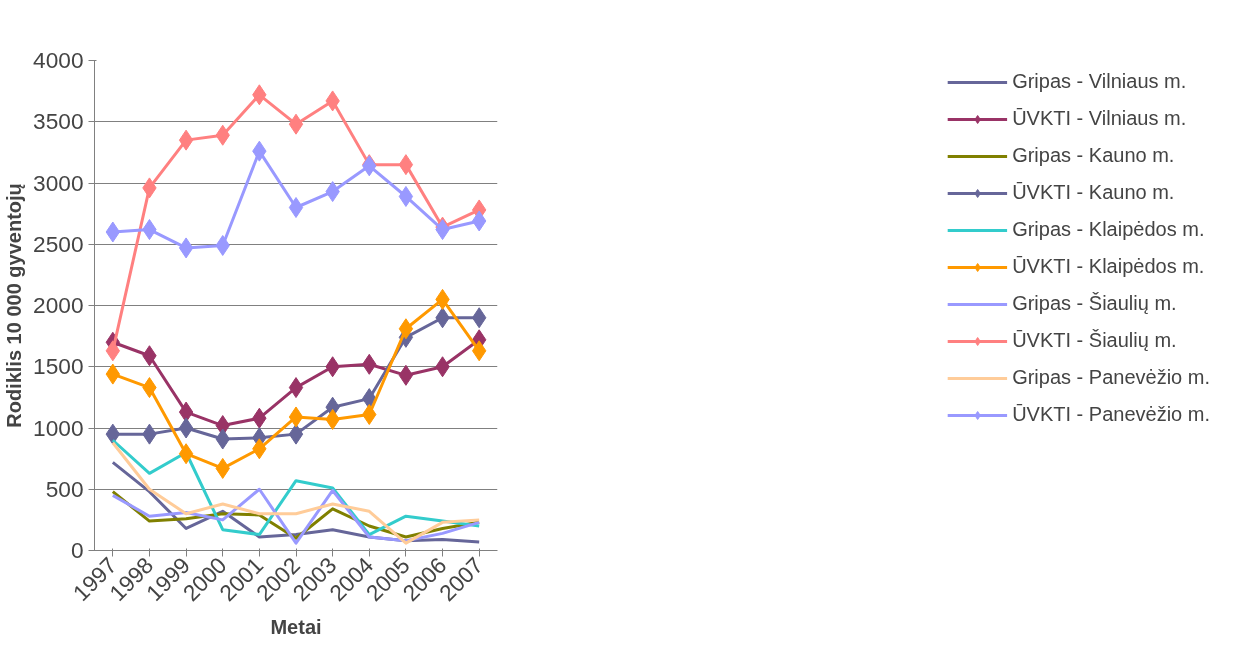 This screenshot has height=654, width=1234. I want to click on legend-label: ŪVKTI - Panevėžio m., so click(1111, 414).